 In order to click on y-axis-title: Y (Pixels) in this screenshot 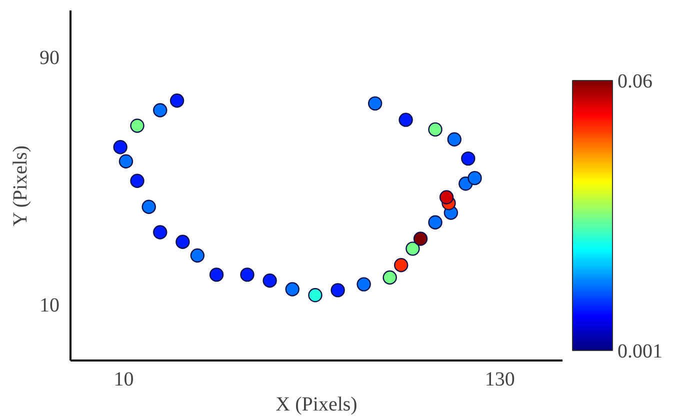, I will do `click(21, 185)`.